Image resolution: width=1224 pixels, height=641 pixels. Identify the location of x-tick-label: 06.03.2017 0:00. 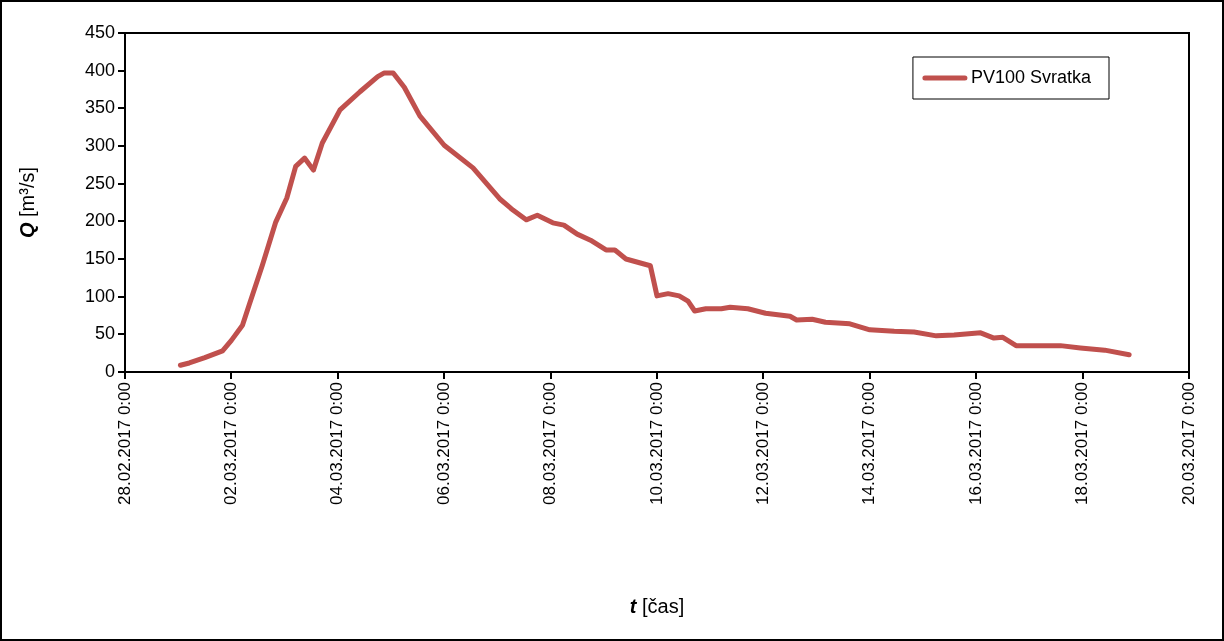
(443, 443).